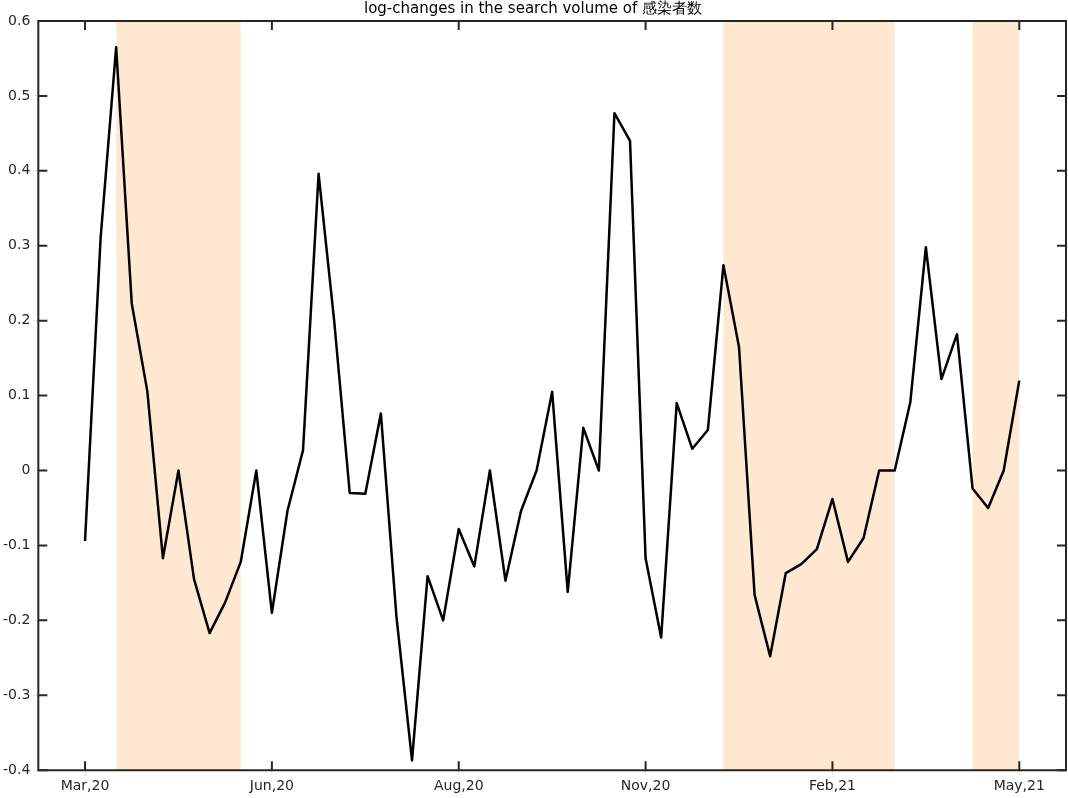 This screenshot has width=1068, height=798. What do you see at coordinates (645, 785) in the screenshot?
I see `x-tick-label: Nov,20` at bounding box center [645, 785].